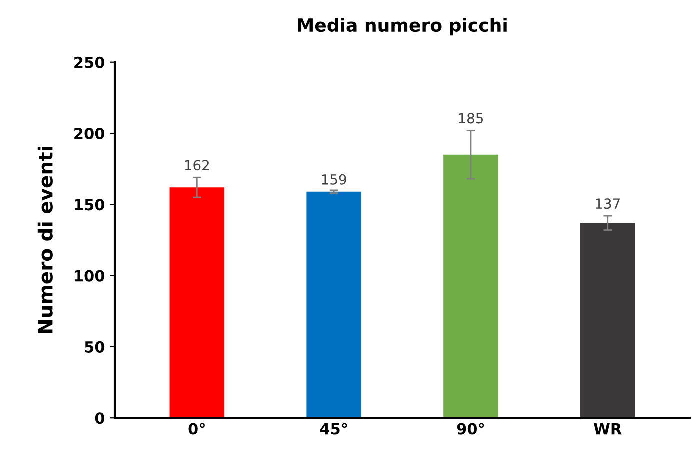 Image resolution: width=697 pixels, height=462 pixels. What do you see at coordinates (334, 429) in the screenshot?
I see `x-tick-label: 45°` at bounding box center [334, 429].